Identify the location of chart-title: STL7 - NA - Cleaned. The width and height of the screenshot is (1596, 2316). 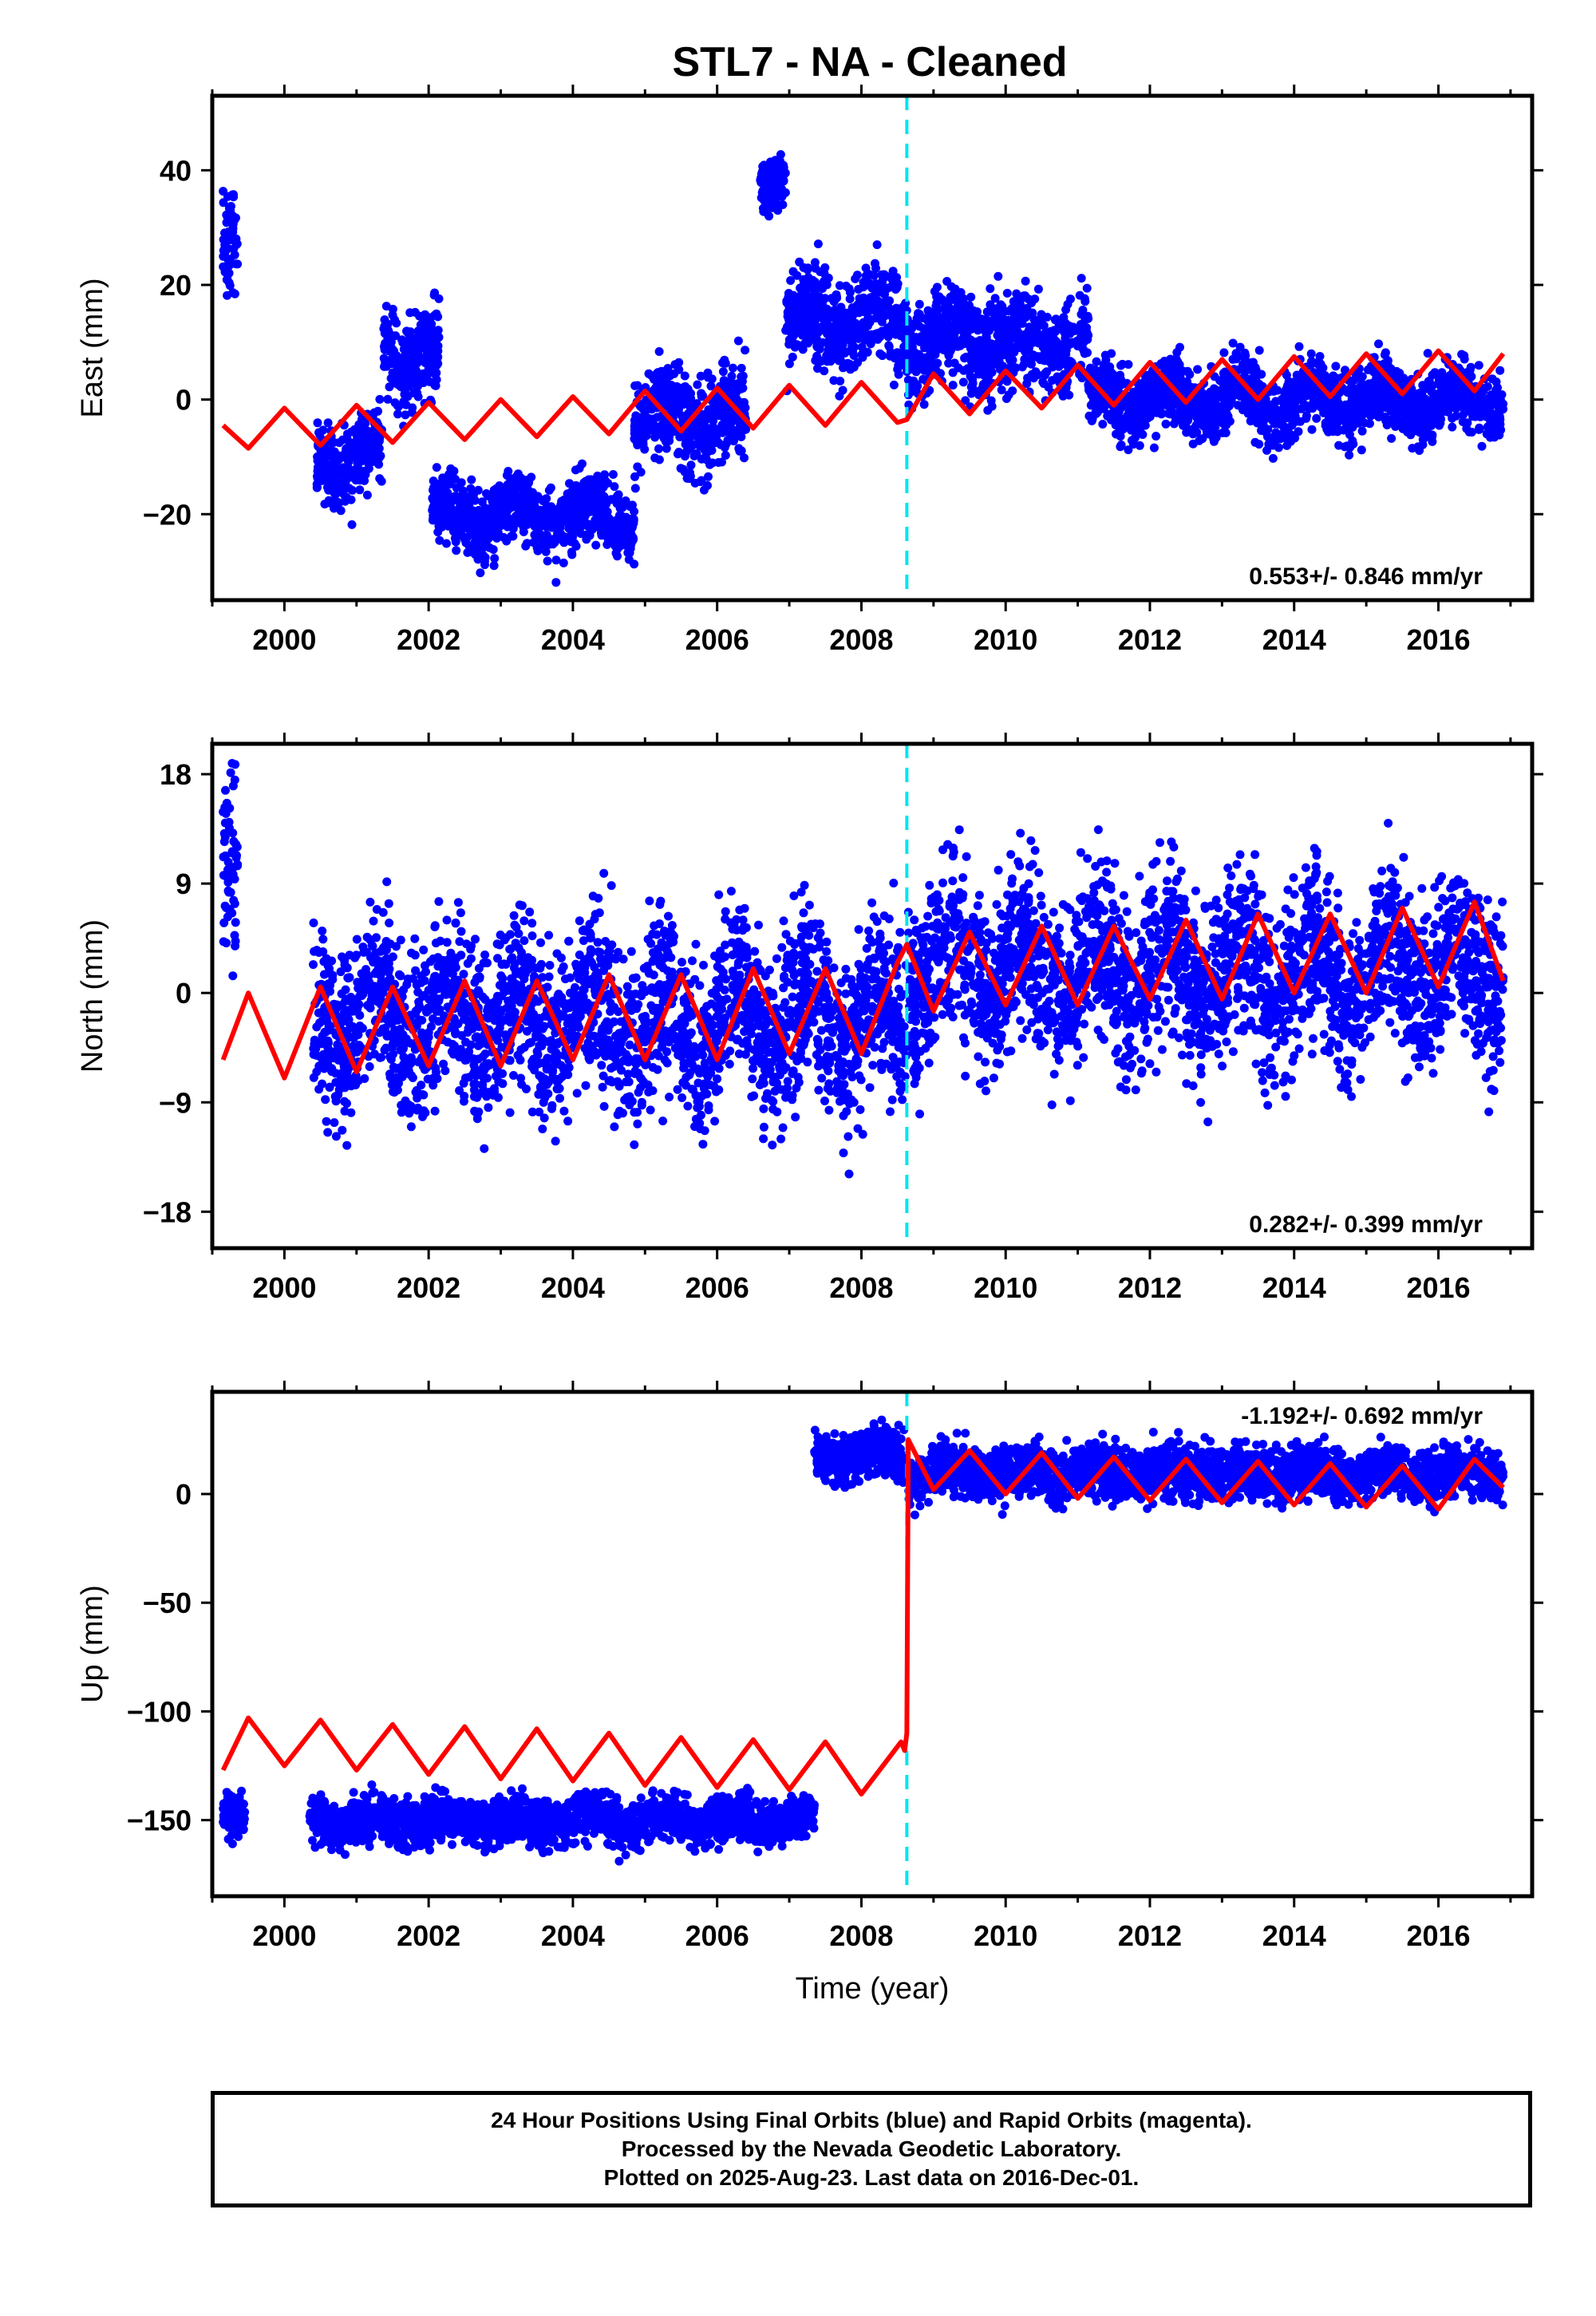
(869, 62).